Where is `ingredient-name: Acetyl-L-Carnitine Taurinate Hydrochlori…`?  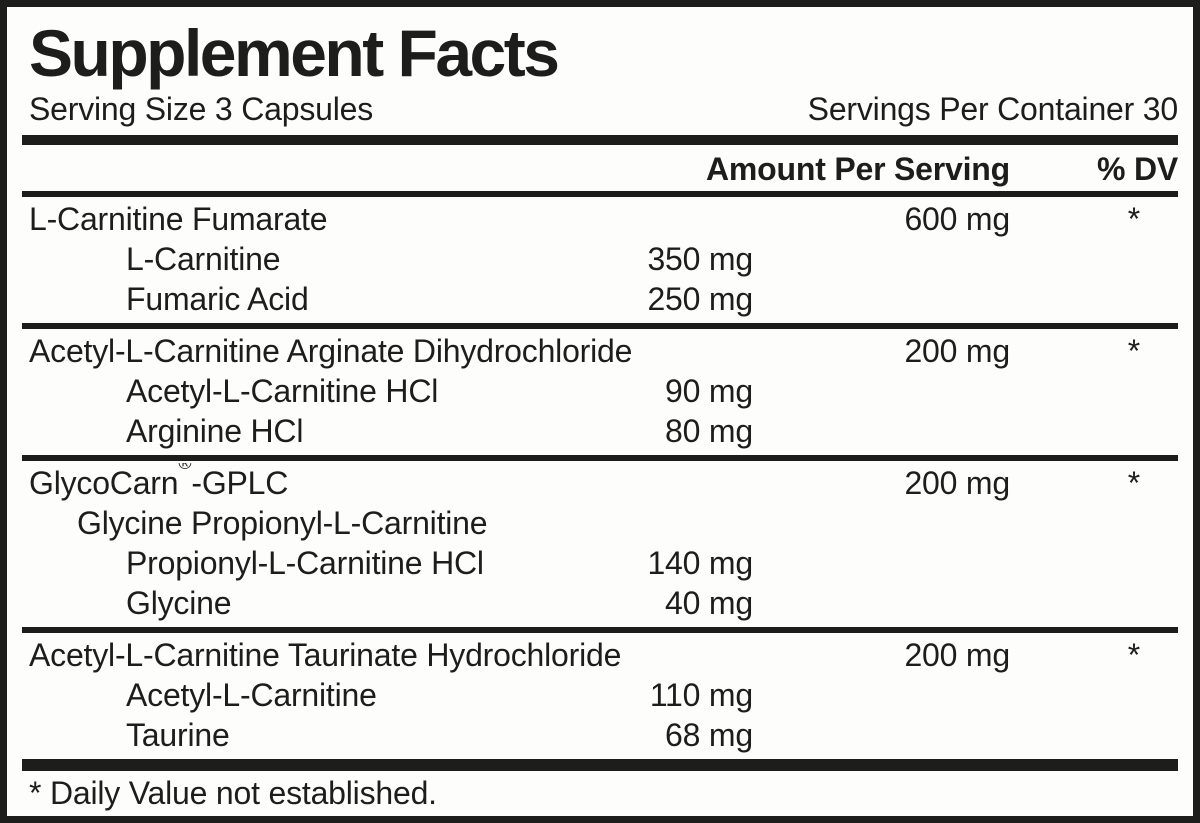 ingredient-name: Acetyl-L-Carnitine Taurinate Hydrochlori… is located at coordinates (325, 655).